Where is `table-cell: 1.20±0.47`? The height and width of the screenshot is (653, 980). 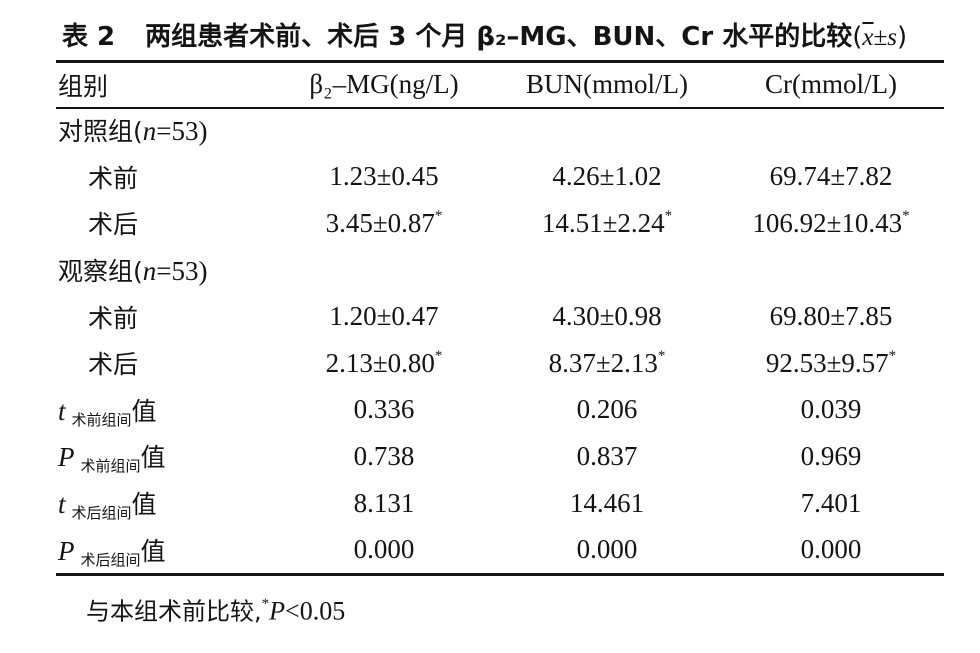
table-cell: 1.20±0.47 is located at coordinates (384, 316).